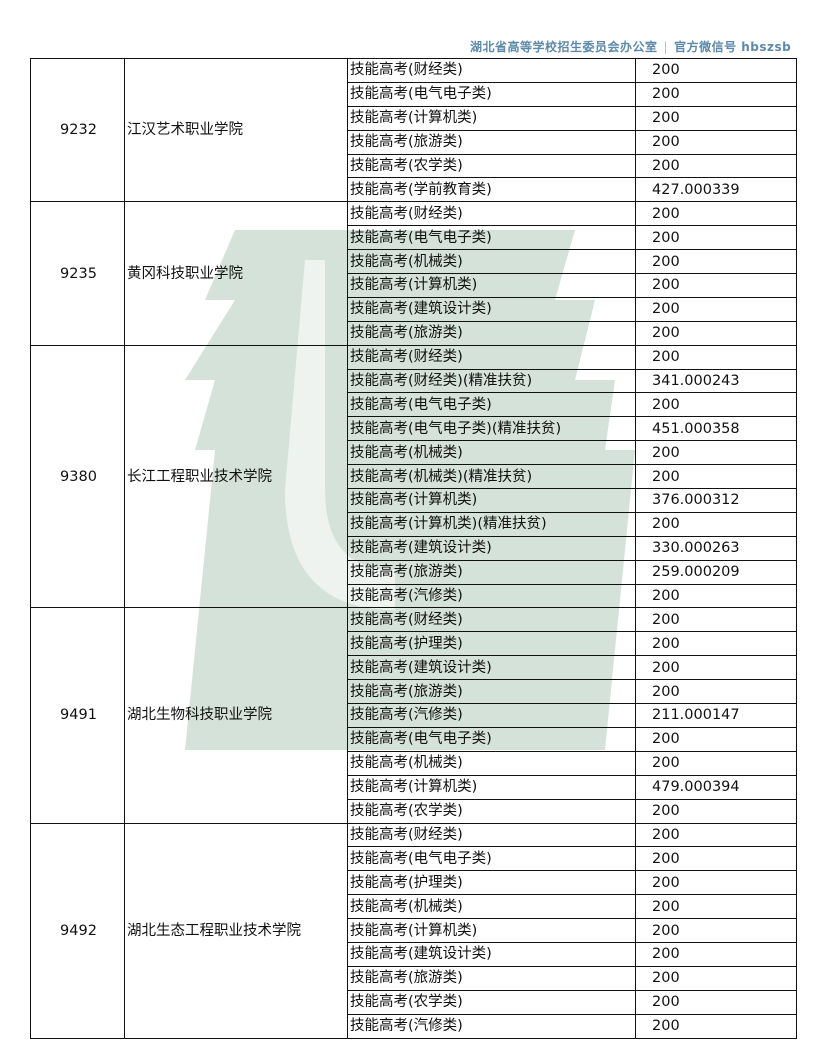 The image size is (827, 1063). What do you see at coordinates (236, 930) in the screenshot?
I see `school-name: 湖北生态工程职业技术学院` at bounding box center [236, 930].